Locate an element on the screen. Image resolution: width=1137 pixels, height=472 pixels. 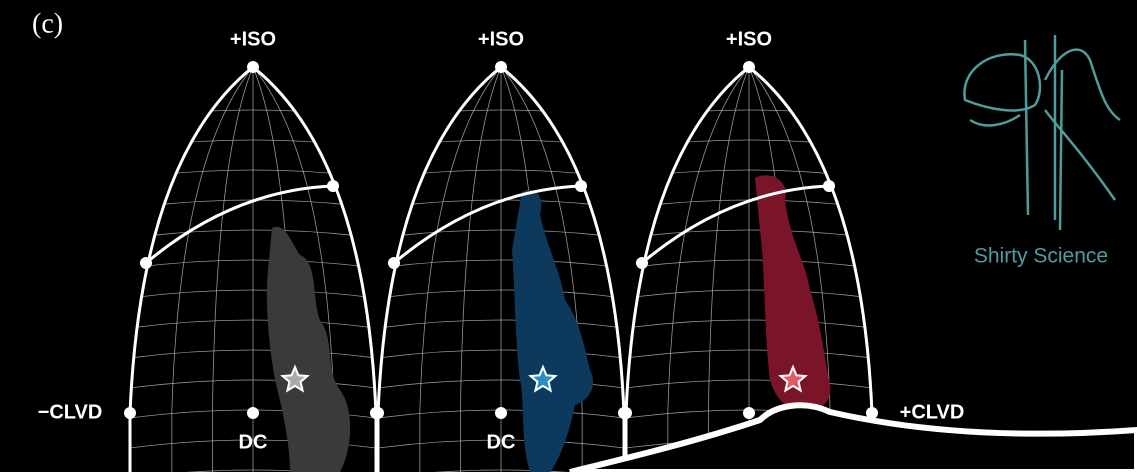
watermark-logo is located at coordinates (1042, 133).